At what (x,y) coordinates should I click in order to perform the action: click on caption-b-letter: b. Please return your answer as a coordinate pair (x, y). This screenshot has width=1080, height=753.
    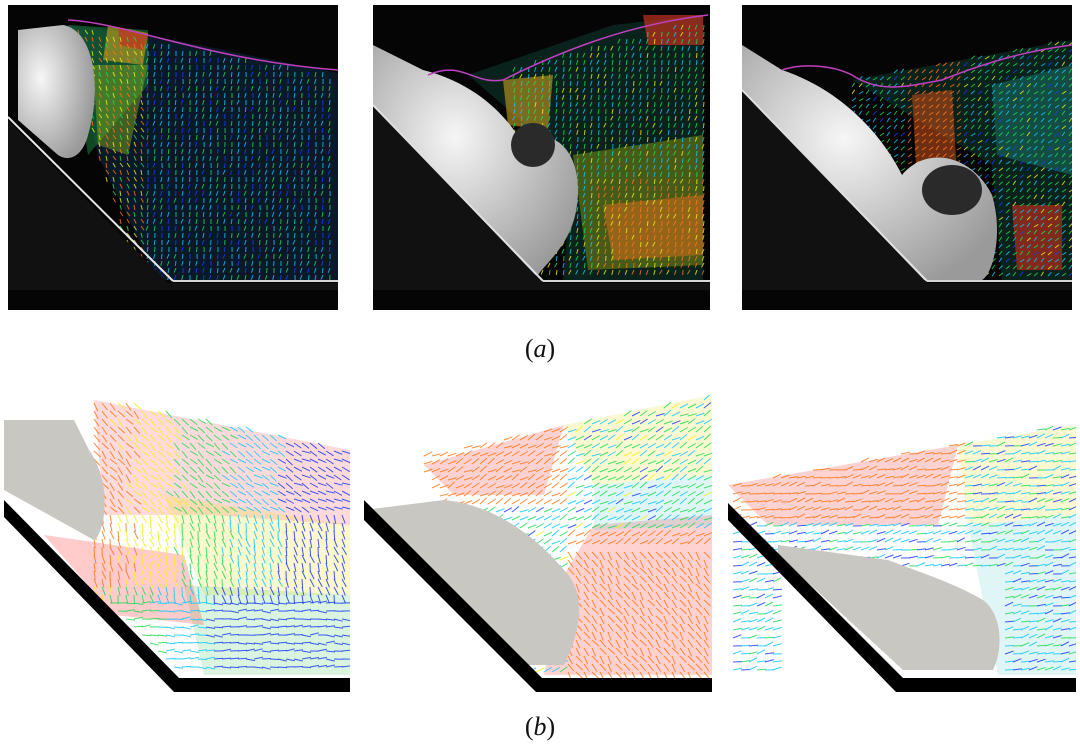
    Looking at the image, I should click on (540, 726).